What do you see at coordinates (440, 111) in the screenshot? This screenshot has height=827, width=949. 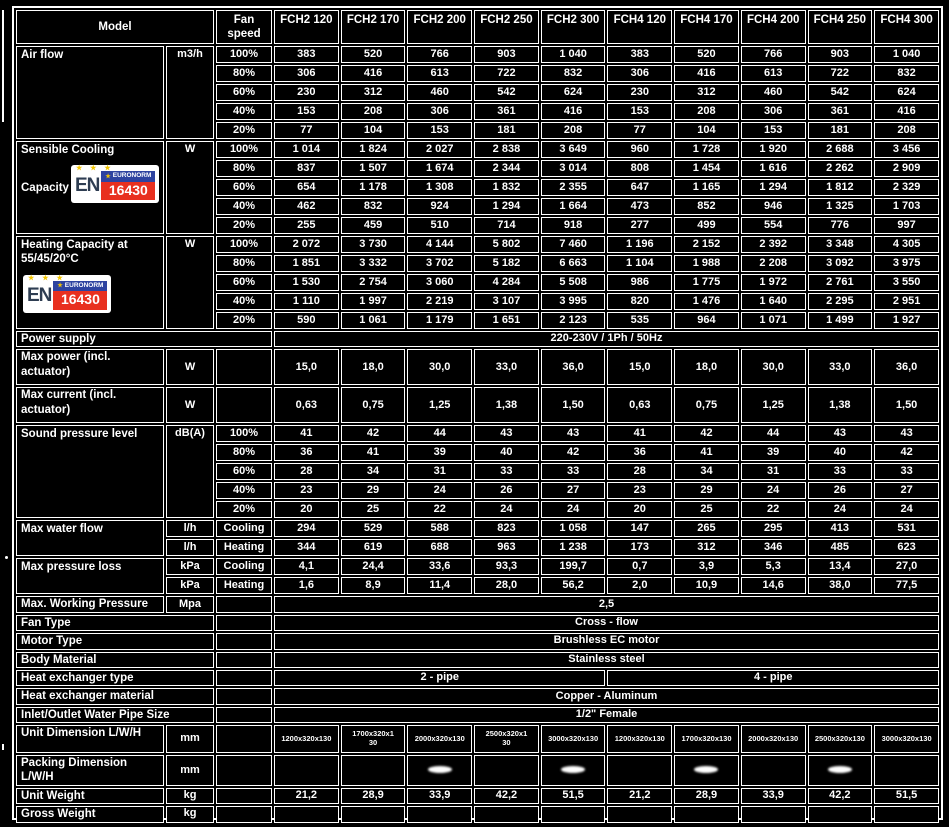 I see `value-cell: 306` at bounding box center [440, 111].